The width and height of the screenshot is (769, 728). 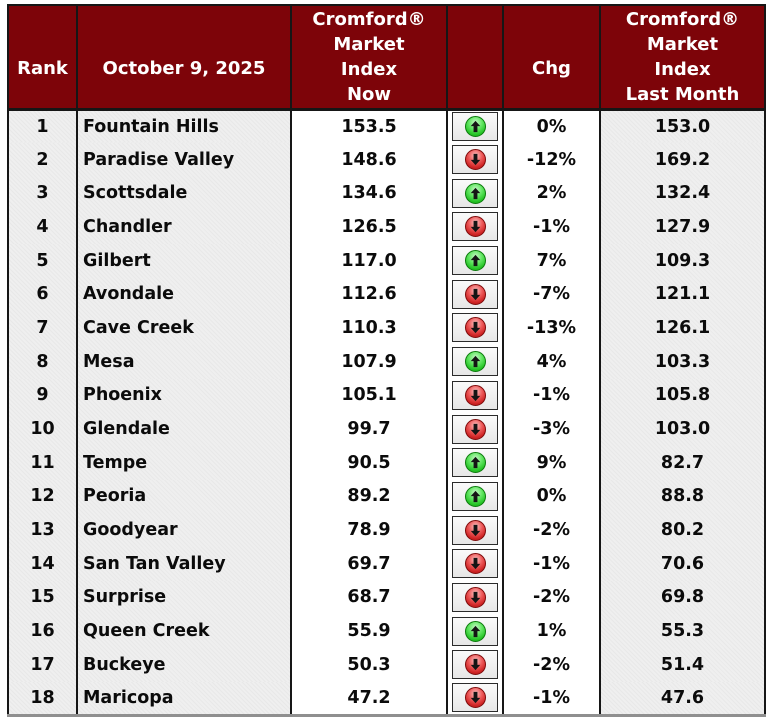 I want to click on city-cell: Chandler, so click(x=184, y=227).